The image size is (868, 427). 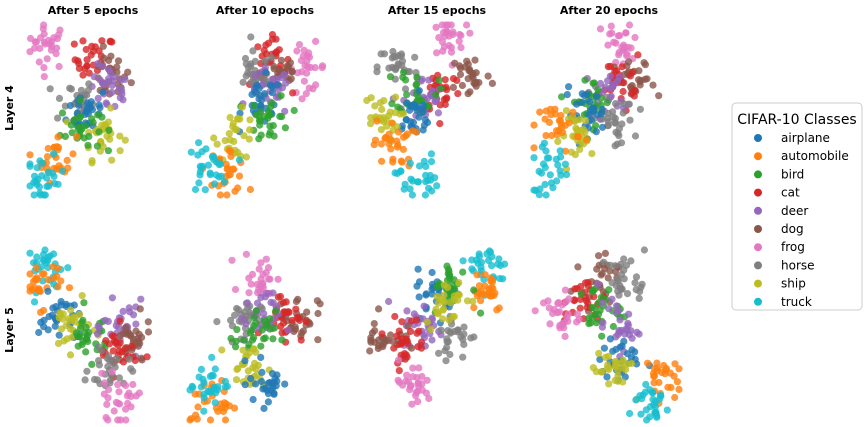 I want to click on legend-marker-dog, so click(x=758, y=229).